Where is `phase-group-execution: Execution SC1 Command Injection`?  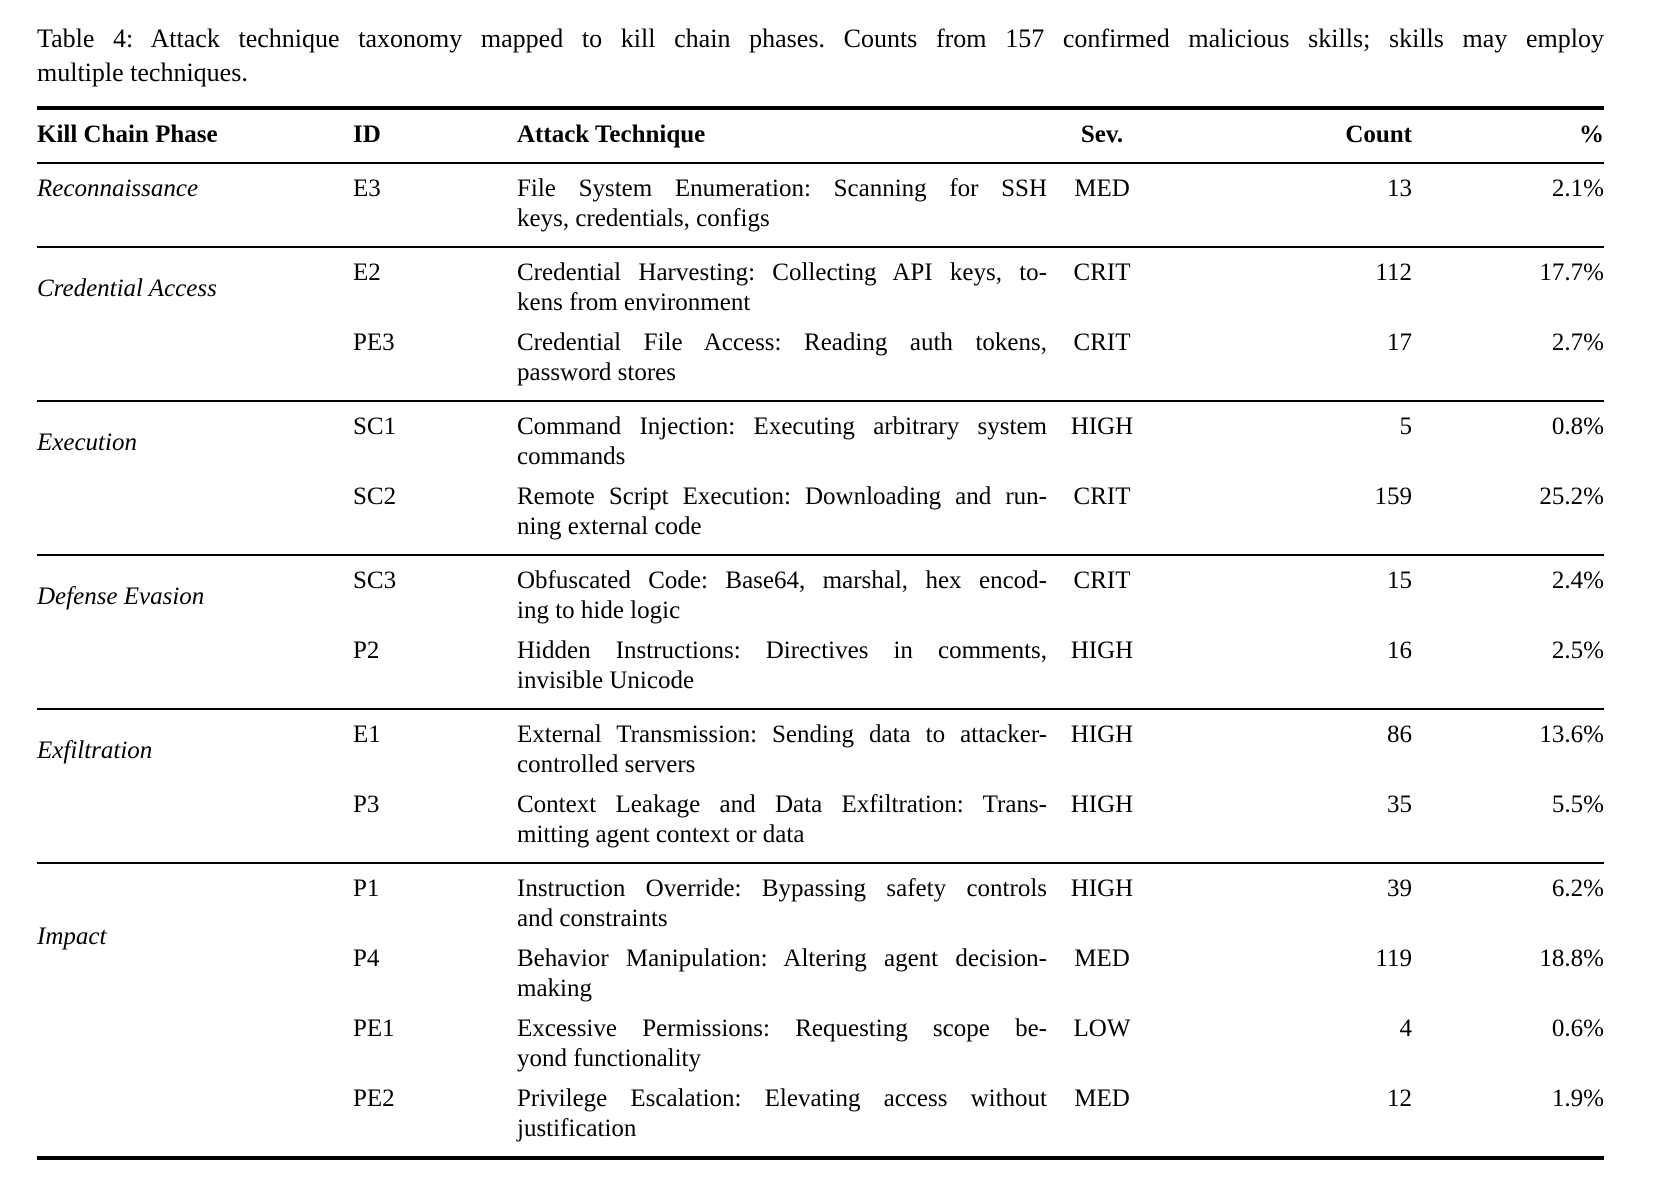
phase-group-execution: Execution SC1 Command Injection is located at coordinates (820, 478).